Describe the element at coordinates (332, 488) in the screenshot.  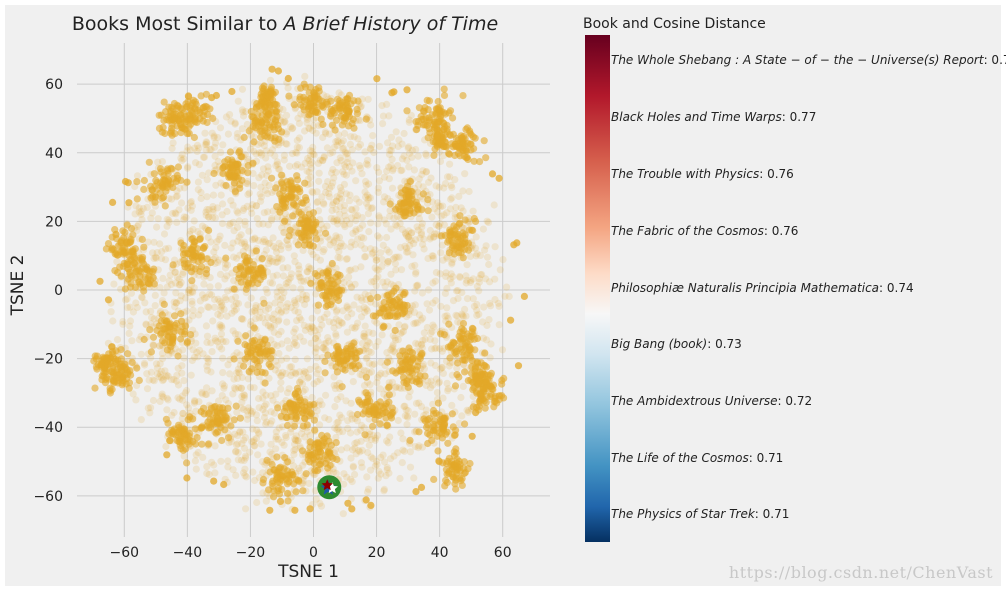
I see `highlight-star-white` at that location.